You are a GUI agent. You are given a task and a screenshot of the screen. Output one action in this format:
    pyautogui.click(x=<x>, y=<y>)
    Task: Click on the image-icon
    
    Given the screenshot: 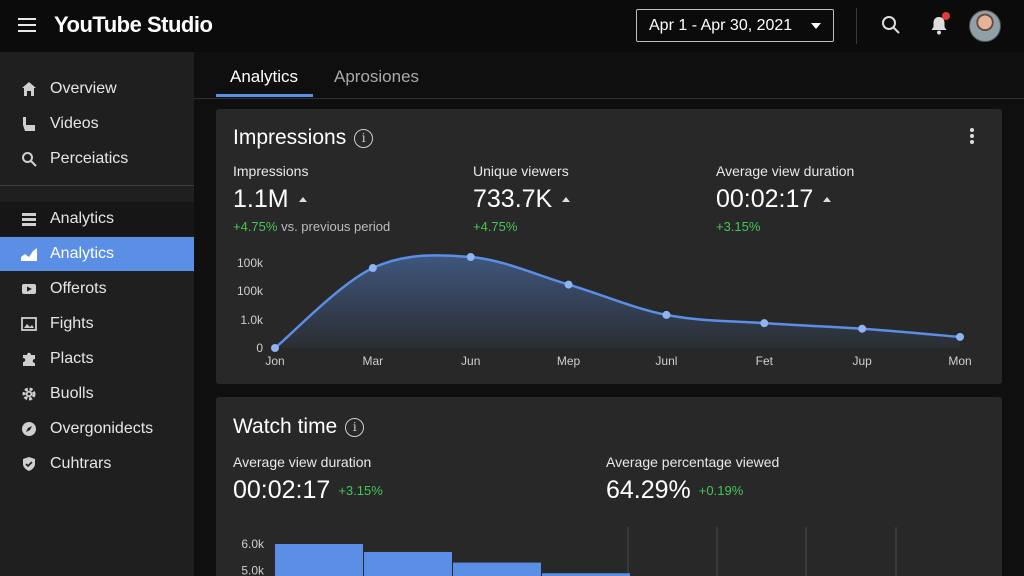 What is the action you would take?
    pyautogui.click(x=29, y=324)
    